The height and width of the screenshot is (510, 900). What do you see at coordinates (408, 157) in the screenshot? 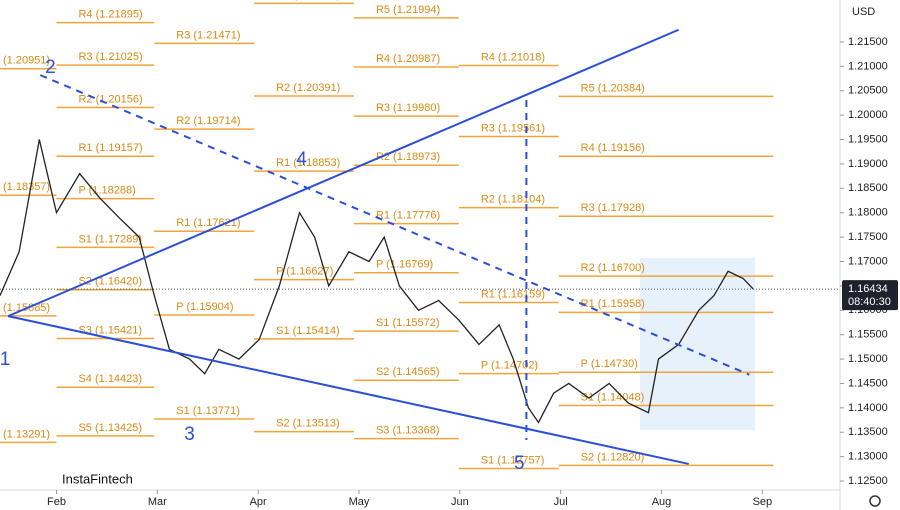
I see `pivot-label: R2 (1.18973)` at bounding box center [408, 157].